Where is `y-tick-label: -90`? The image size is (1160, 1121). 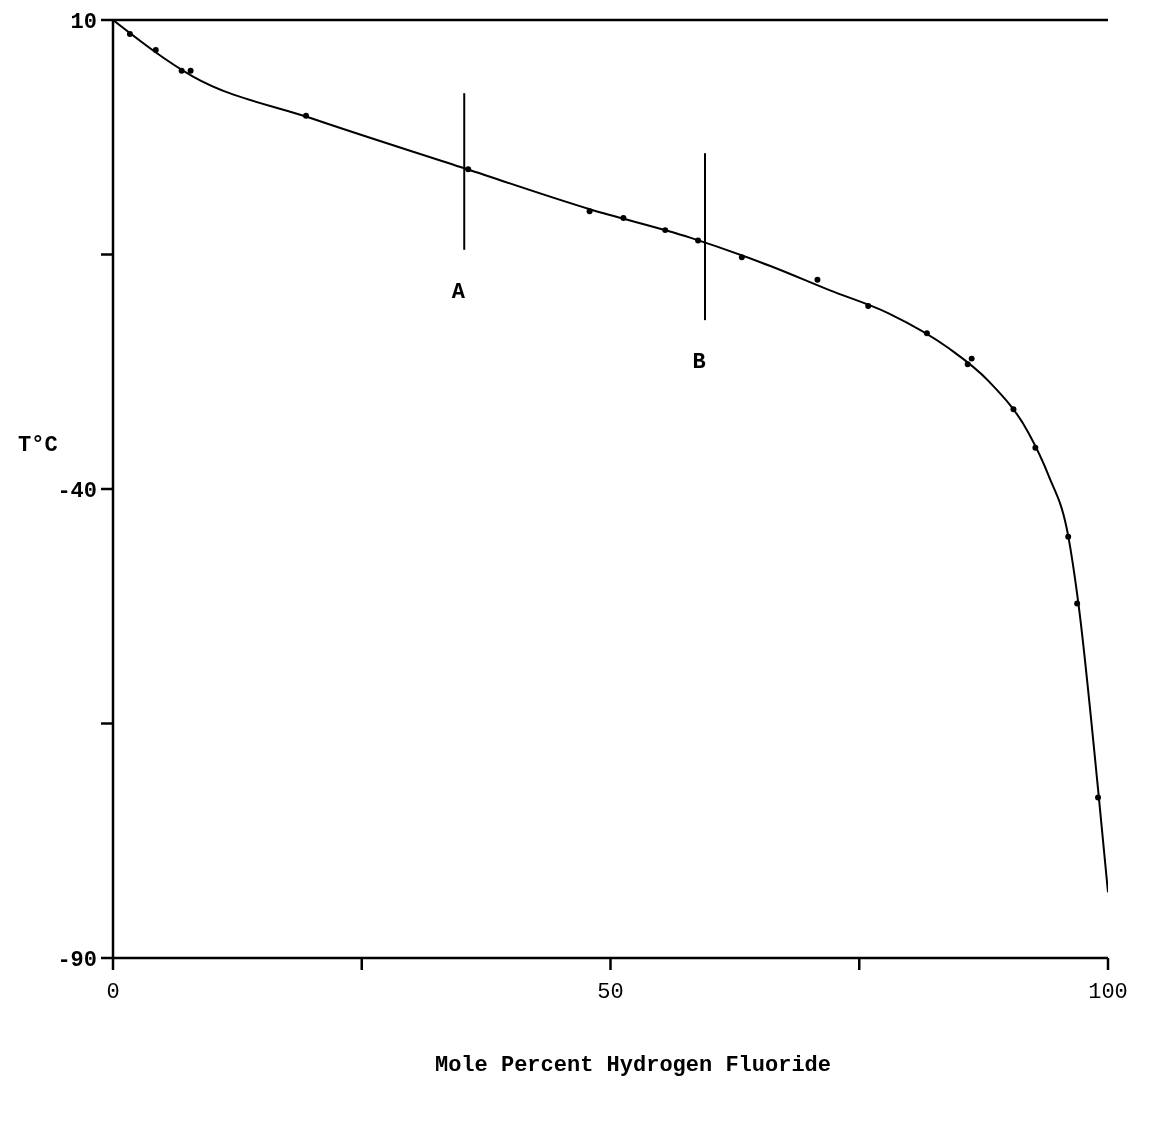 y-tick-label: -90 is located at coordinates (77, 960).